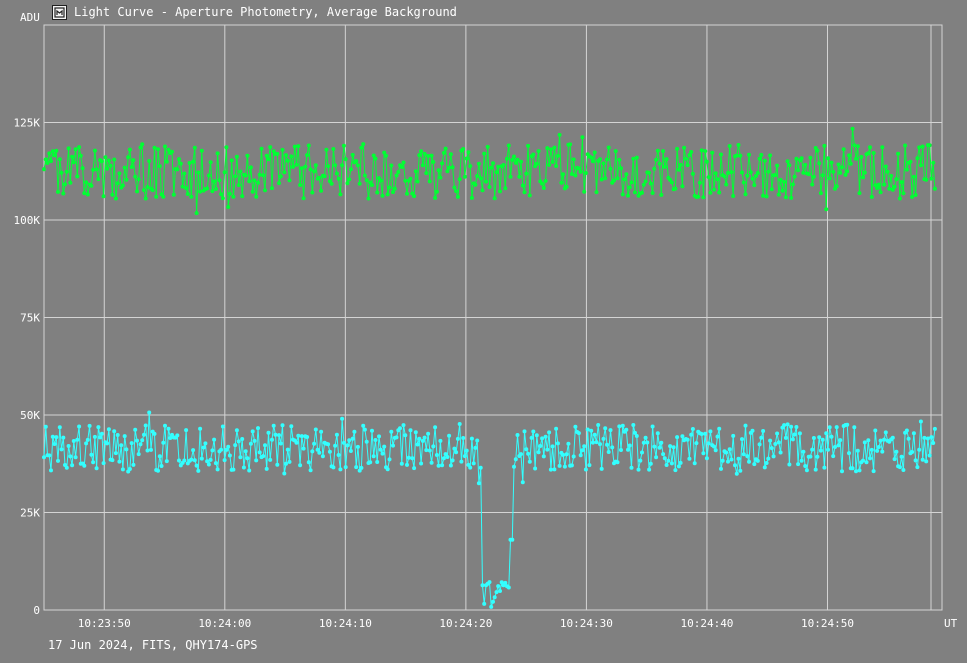 Image resolution: width=967 pixels, height=663 pixels. I want to click on x-tick-label: 10:24:30, so click(586, 623).